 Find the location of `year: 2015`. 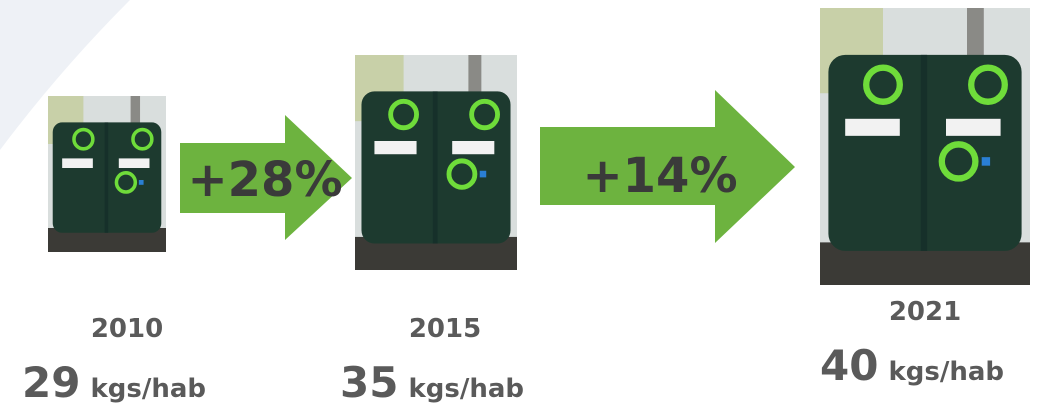

year: 2015 is located at coordinates (445, 329).